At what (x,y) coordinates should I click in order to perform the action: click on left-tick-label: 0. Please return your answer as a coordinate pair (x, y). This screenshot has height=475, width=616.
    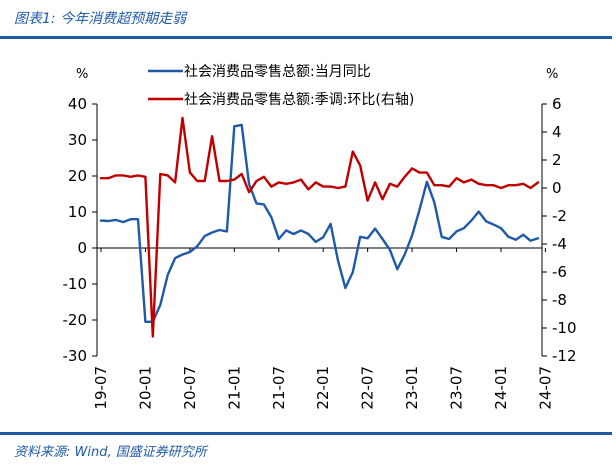
    Looking at the image, I should click on (82, 248).